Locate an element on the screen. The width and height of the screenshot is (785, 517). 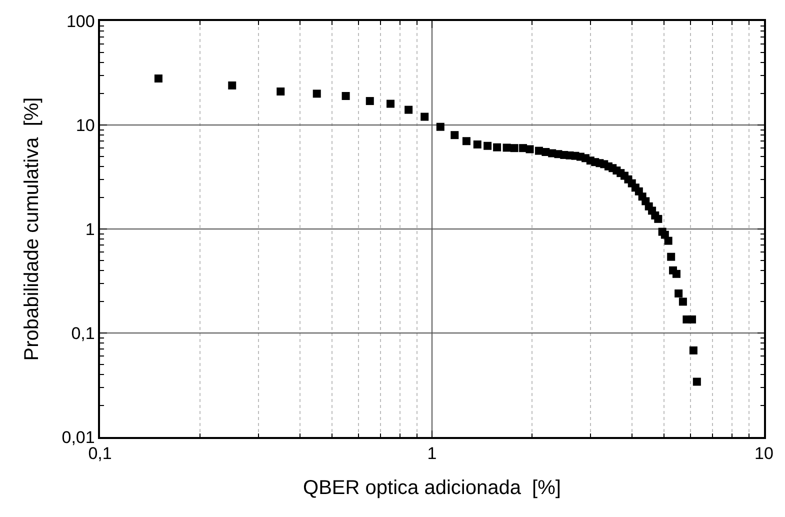
x-tick-label: 10 is located at coordinates (764, 454).